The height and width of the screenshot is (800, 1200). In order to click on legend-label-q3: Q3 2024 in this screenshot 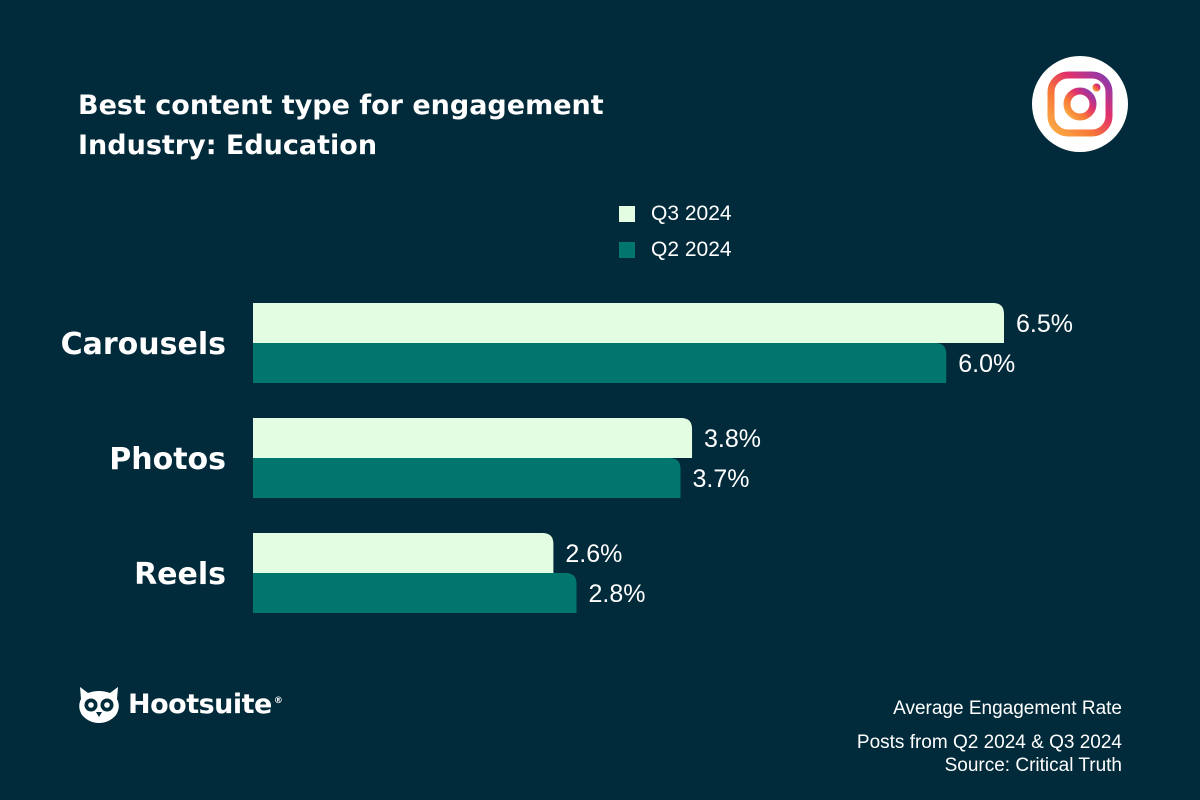, I will do `click(691, 213)`.